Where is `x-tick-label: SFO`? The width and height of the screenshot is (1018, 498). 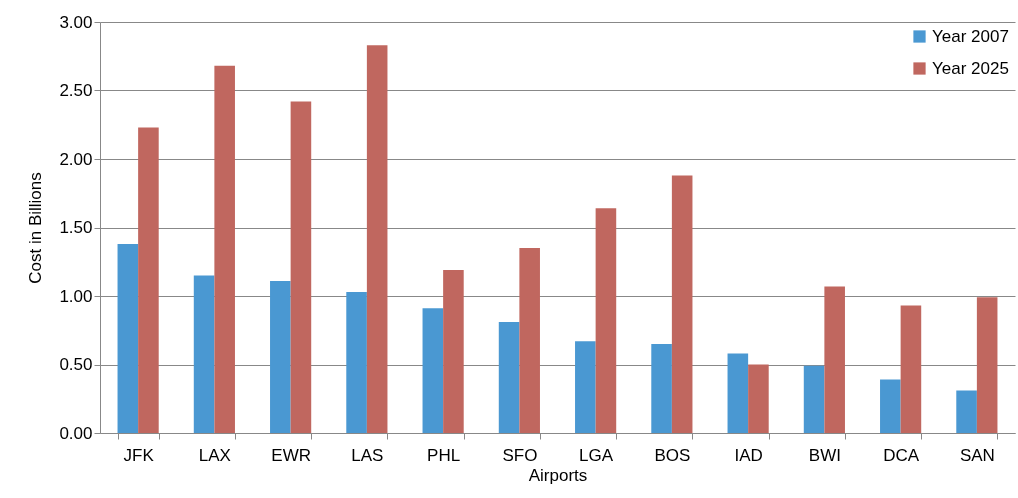
x-tick-label: SFO is located at coordinates (520, 455).